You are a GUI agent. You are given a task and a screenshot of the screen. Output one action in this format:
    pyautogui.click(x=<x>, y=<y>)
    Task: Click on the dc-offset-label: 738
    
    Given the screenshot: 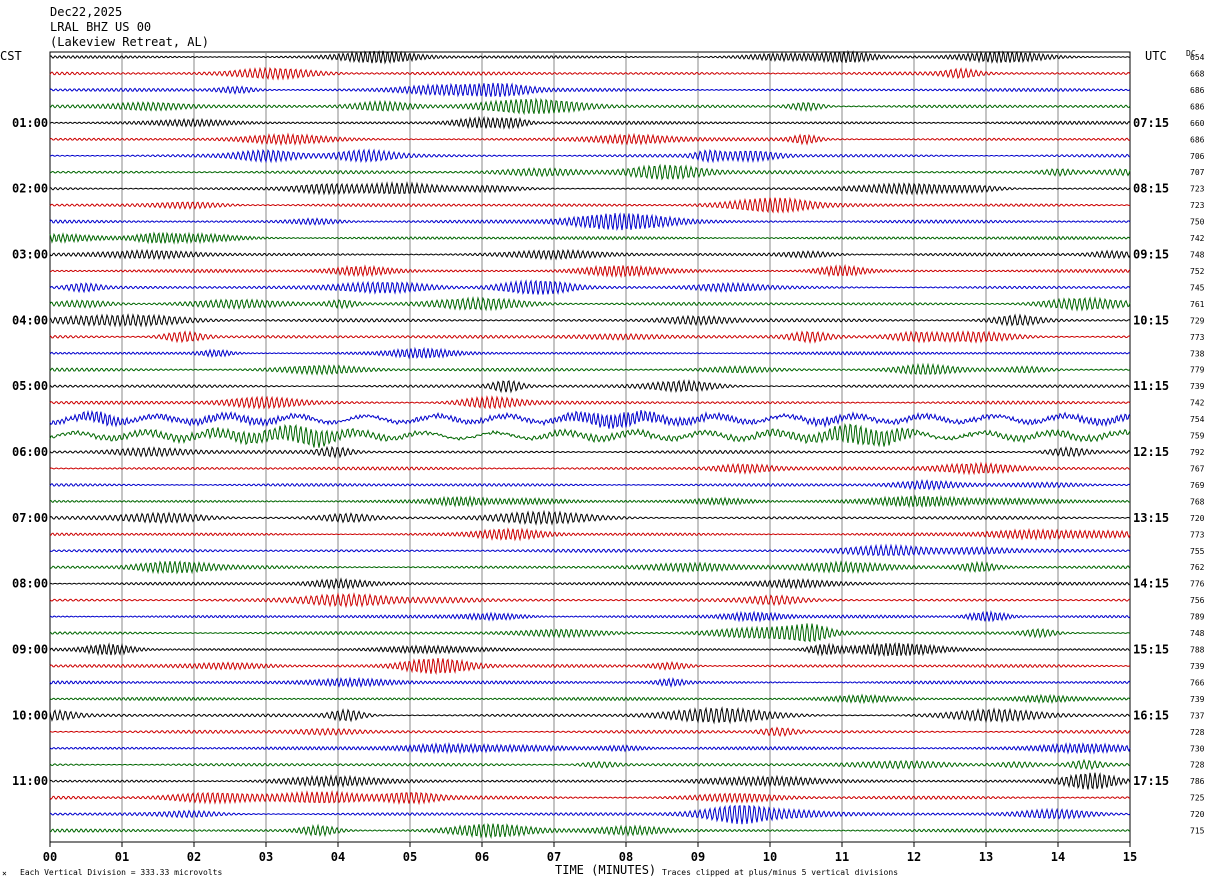 What is the action you would take?
    pyautogui.click(x=1197, y=353)
    